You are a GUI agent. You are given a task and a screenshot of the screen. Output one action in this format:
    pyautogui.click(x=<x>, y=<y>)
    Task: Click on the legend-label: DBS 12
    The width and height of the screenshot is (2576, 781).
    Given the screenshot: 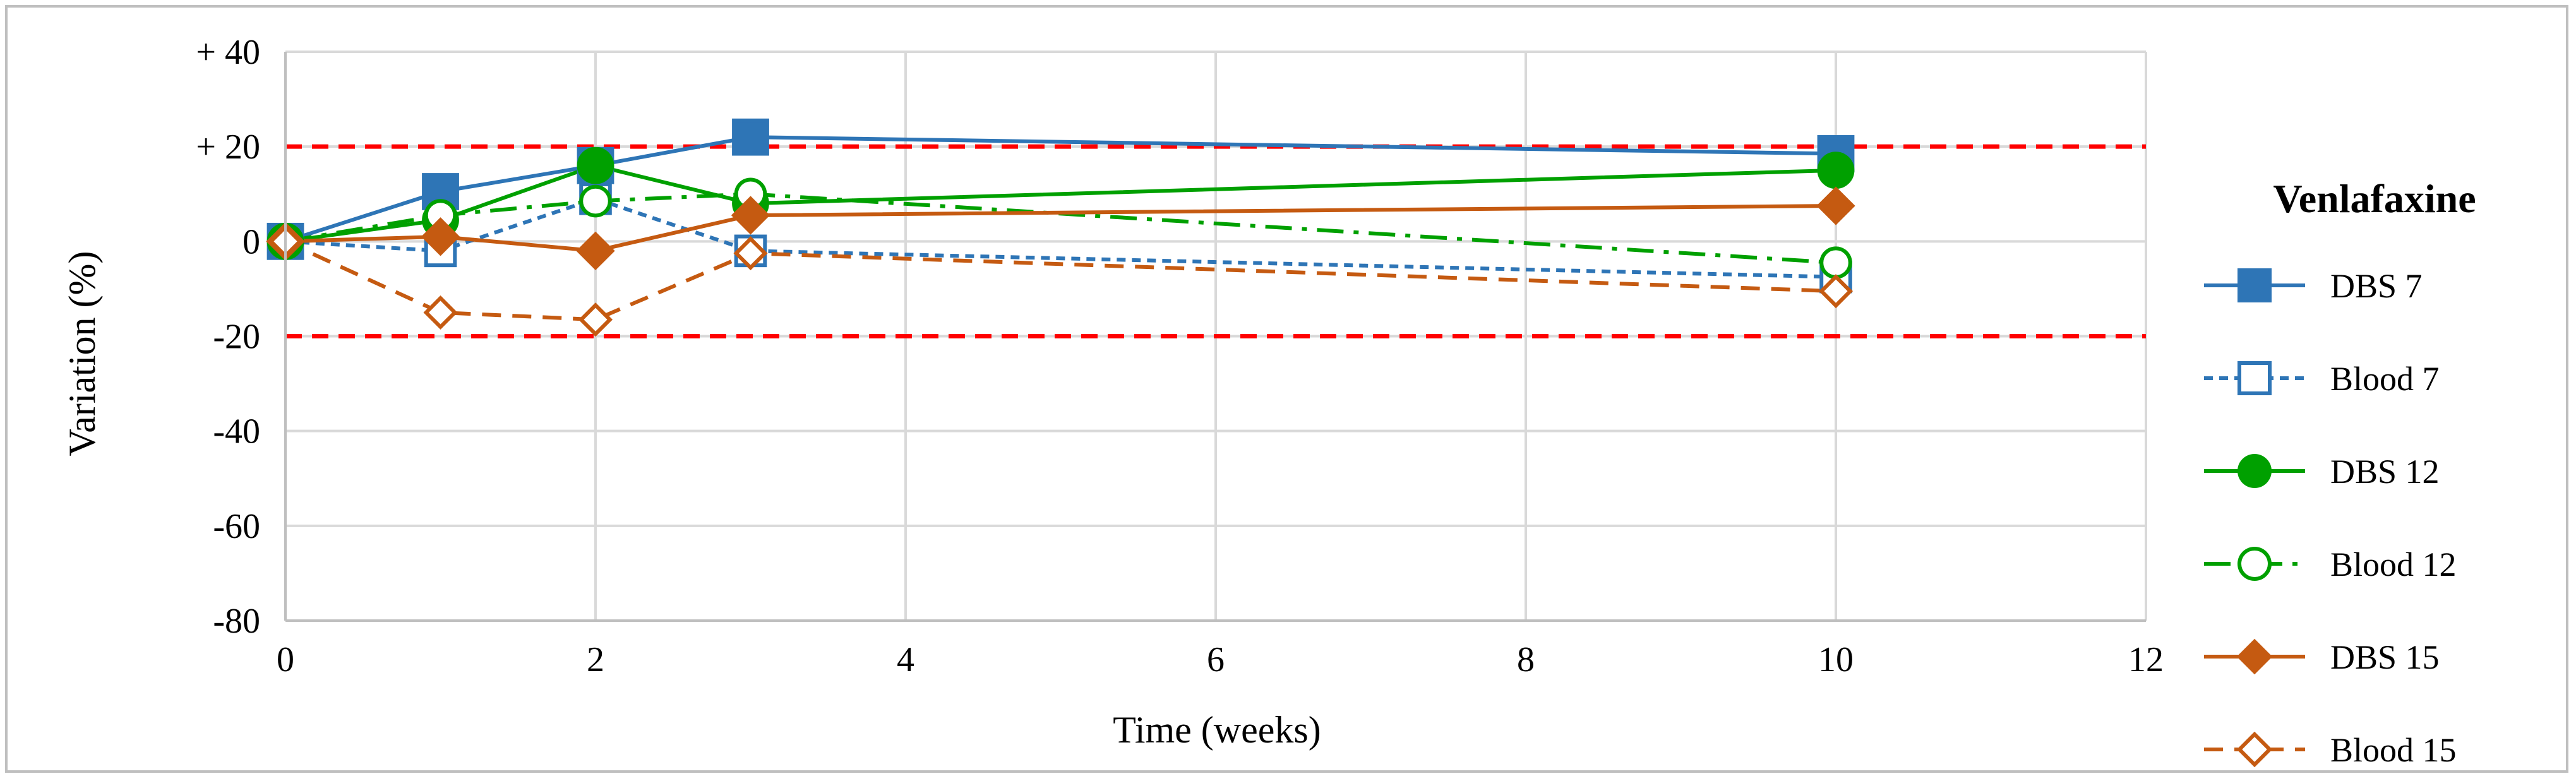 What is the action you would take?
    pyautogui.click(x=2385, y=472)
    